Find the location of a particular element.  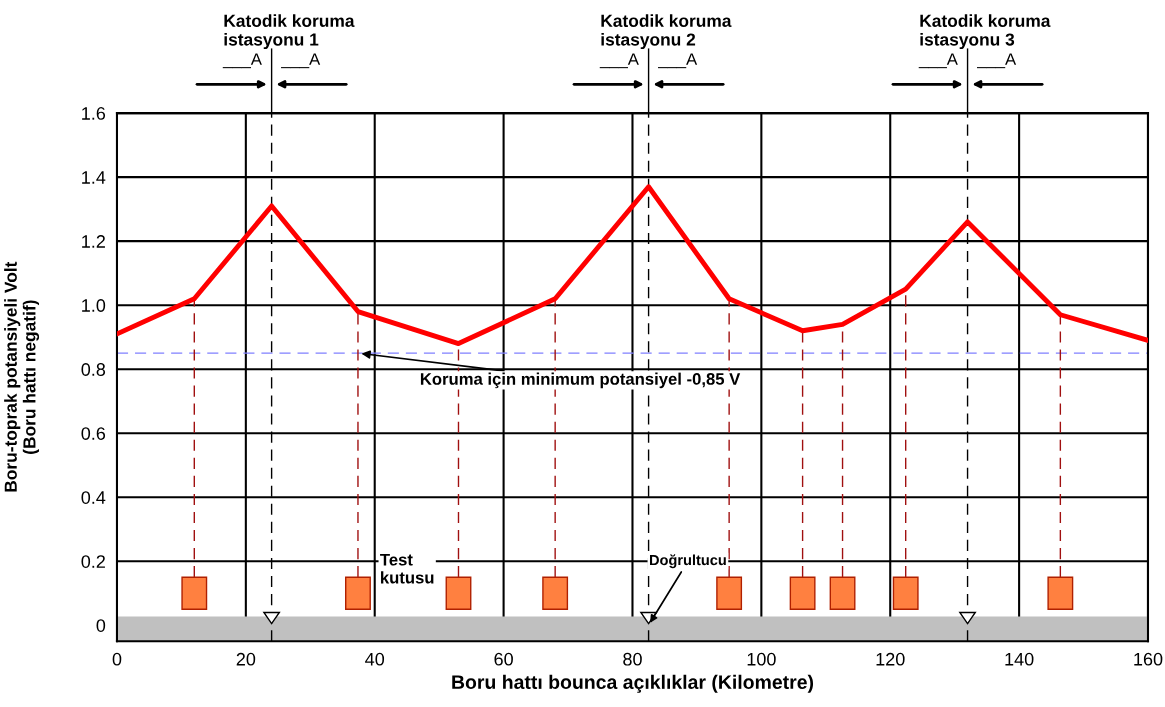

x-tick-label: 160 is located at coordinates (1148, 659).